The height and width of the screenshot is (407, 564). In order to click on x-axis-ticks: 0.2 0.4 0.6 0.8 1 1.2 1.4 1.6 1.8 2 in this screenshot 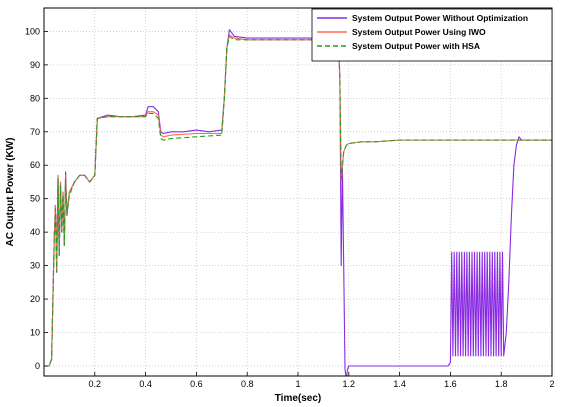, I will do `click(322, 380)`.